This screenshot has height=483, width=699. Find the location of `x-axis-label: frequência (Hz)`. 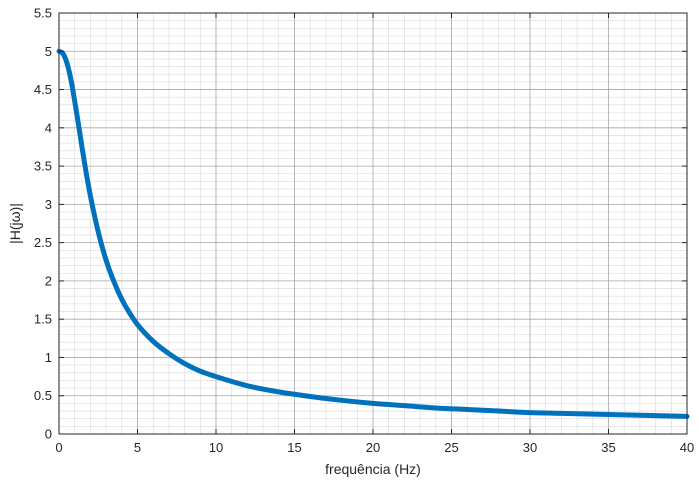

x-axis-label: frequência (Hz) is located at coordinates (373, 469).